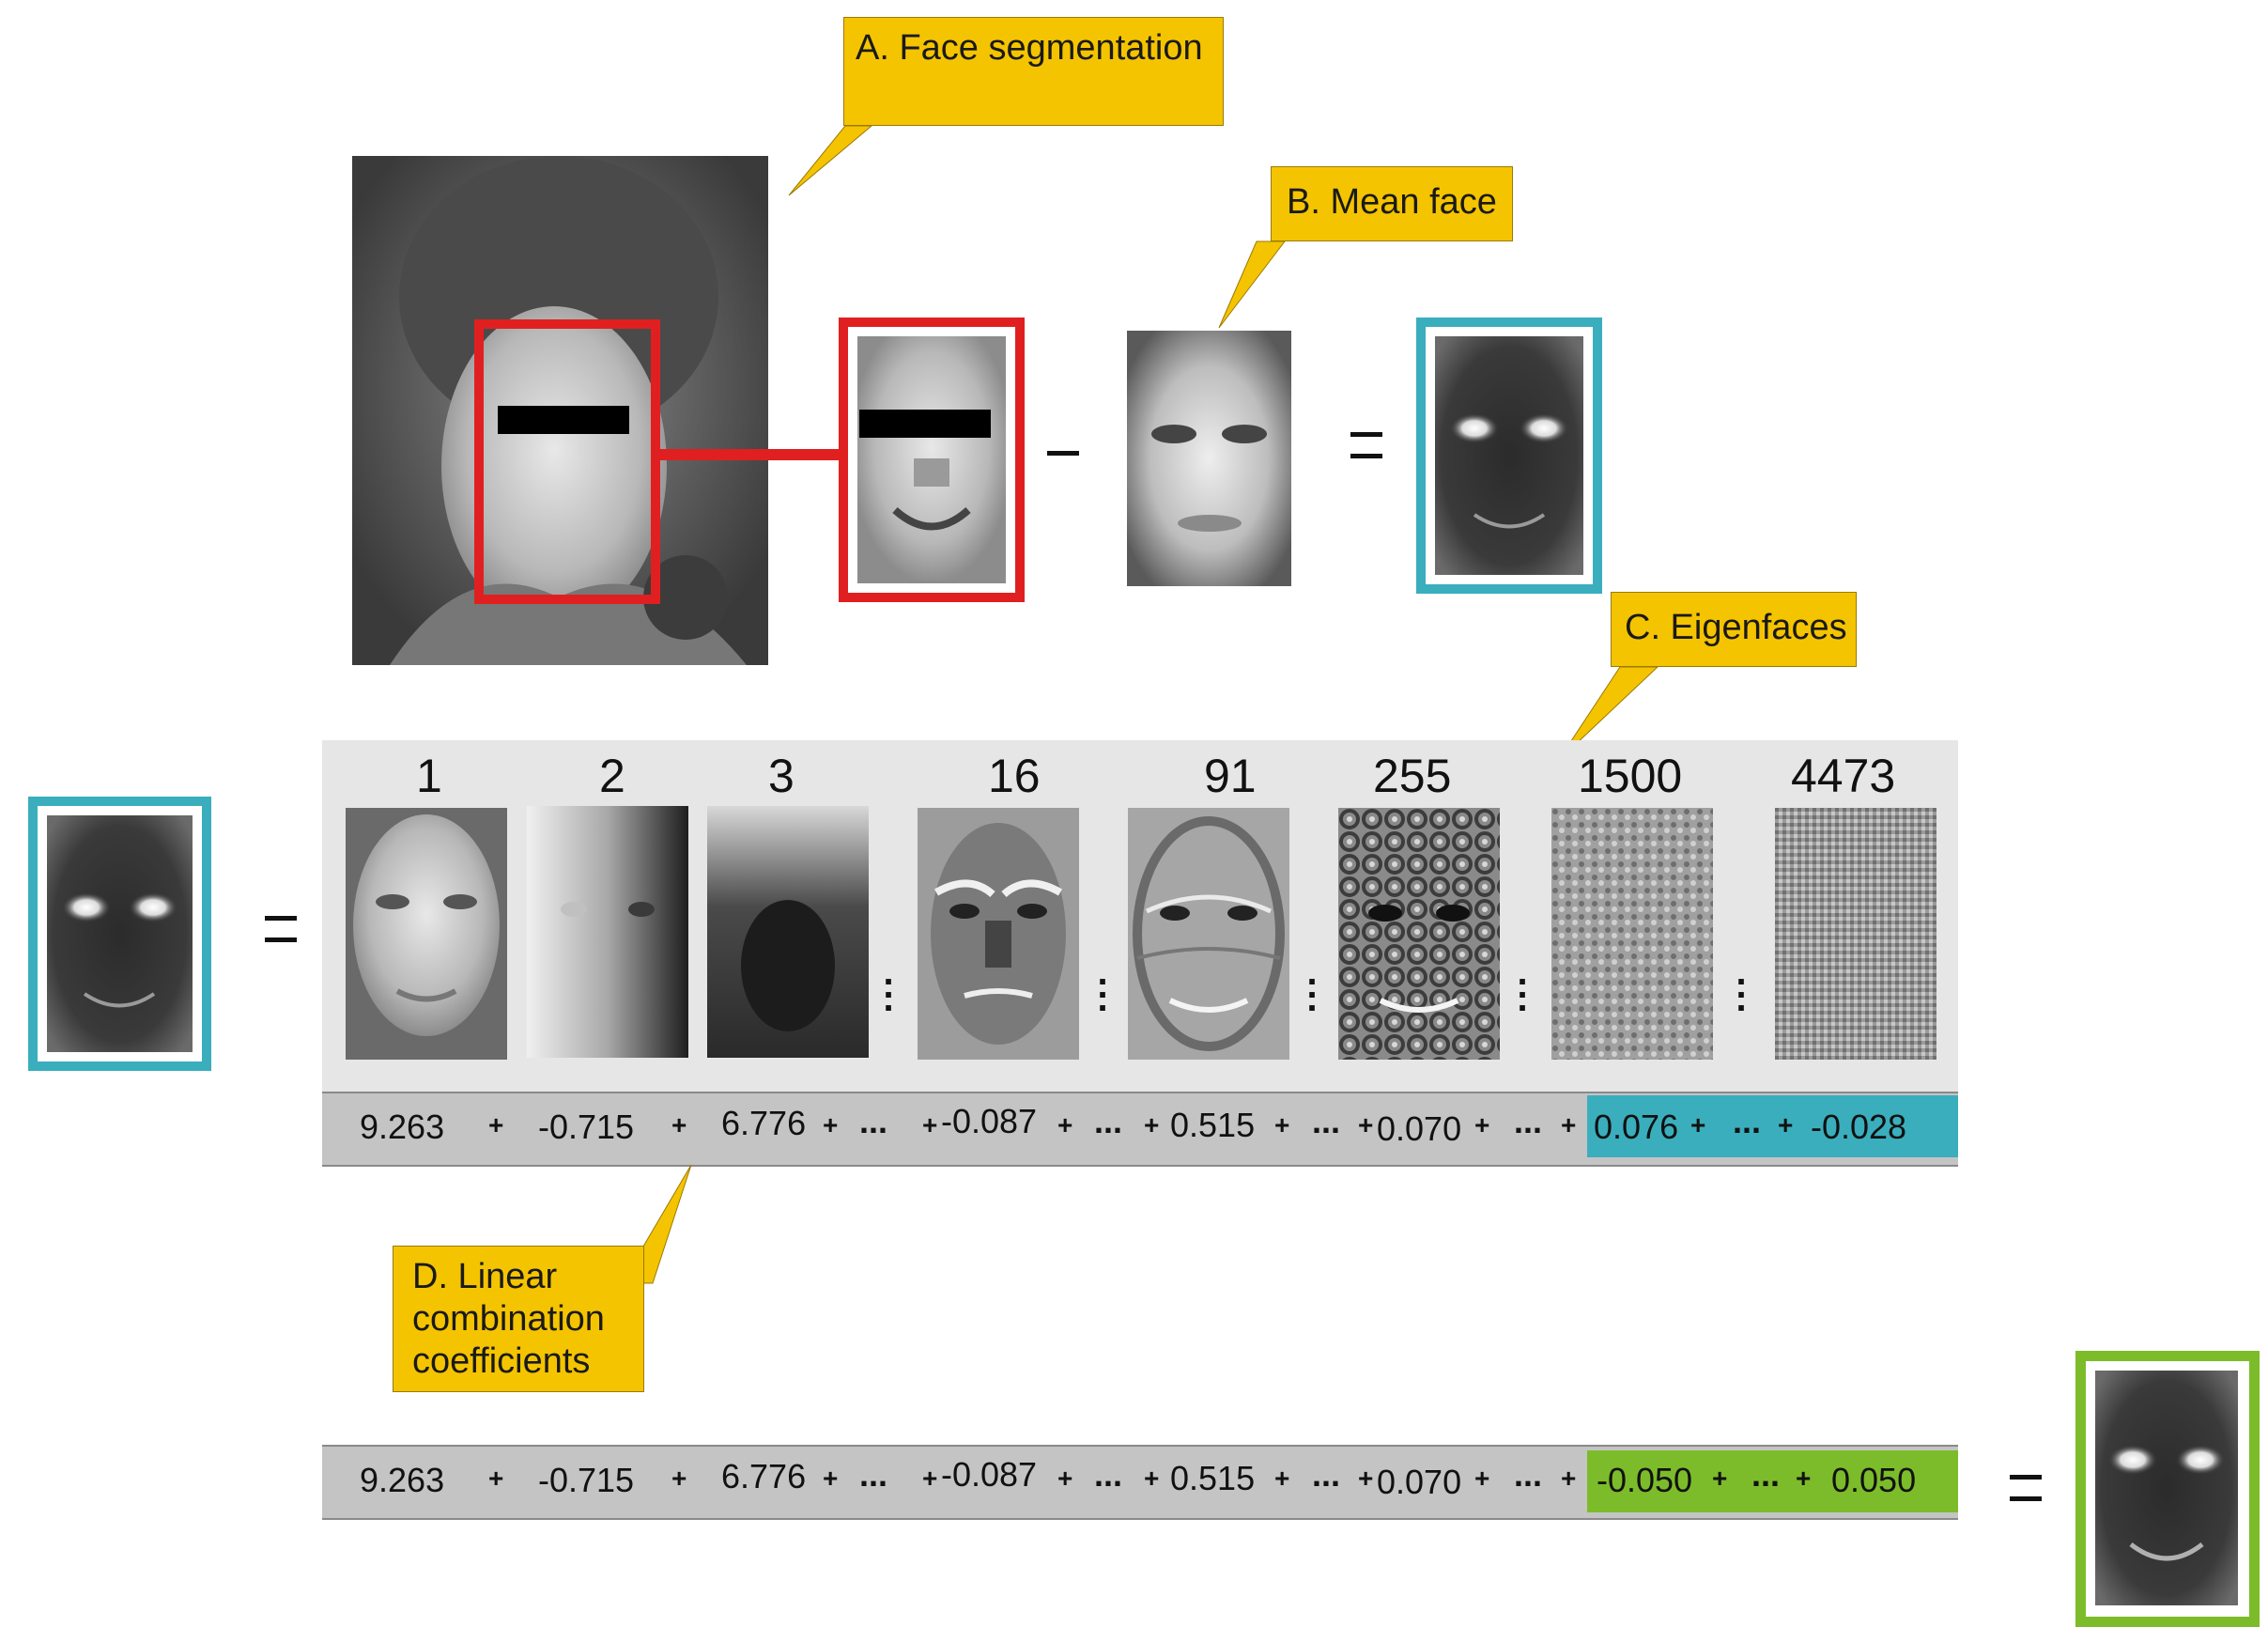  Describe the element at coordinates (429, 776) in the screenshot. I see `eigenface-index: 1` at that location.